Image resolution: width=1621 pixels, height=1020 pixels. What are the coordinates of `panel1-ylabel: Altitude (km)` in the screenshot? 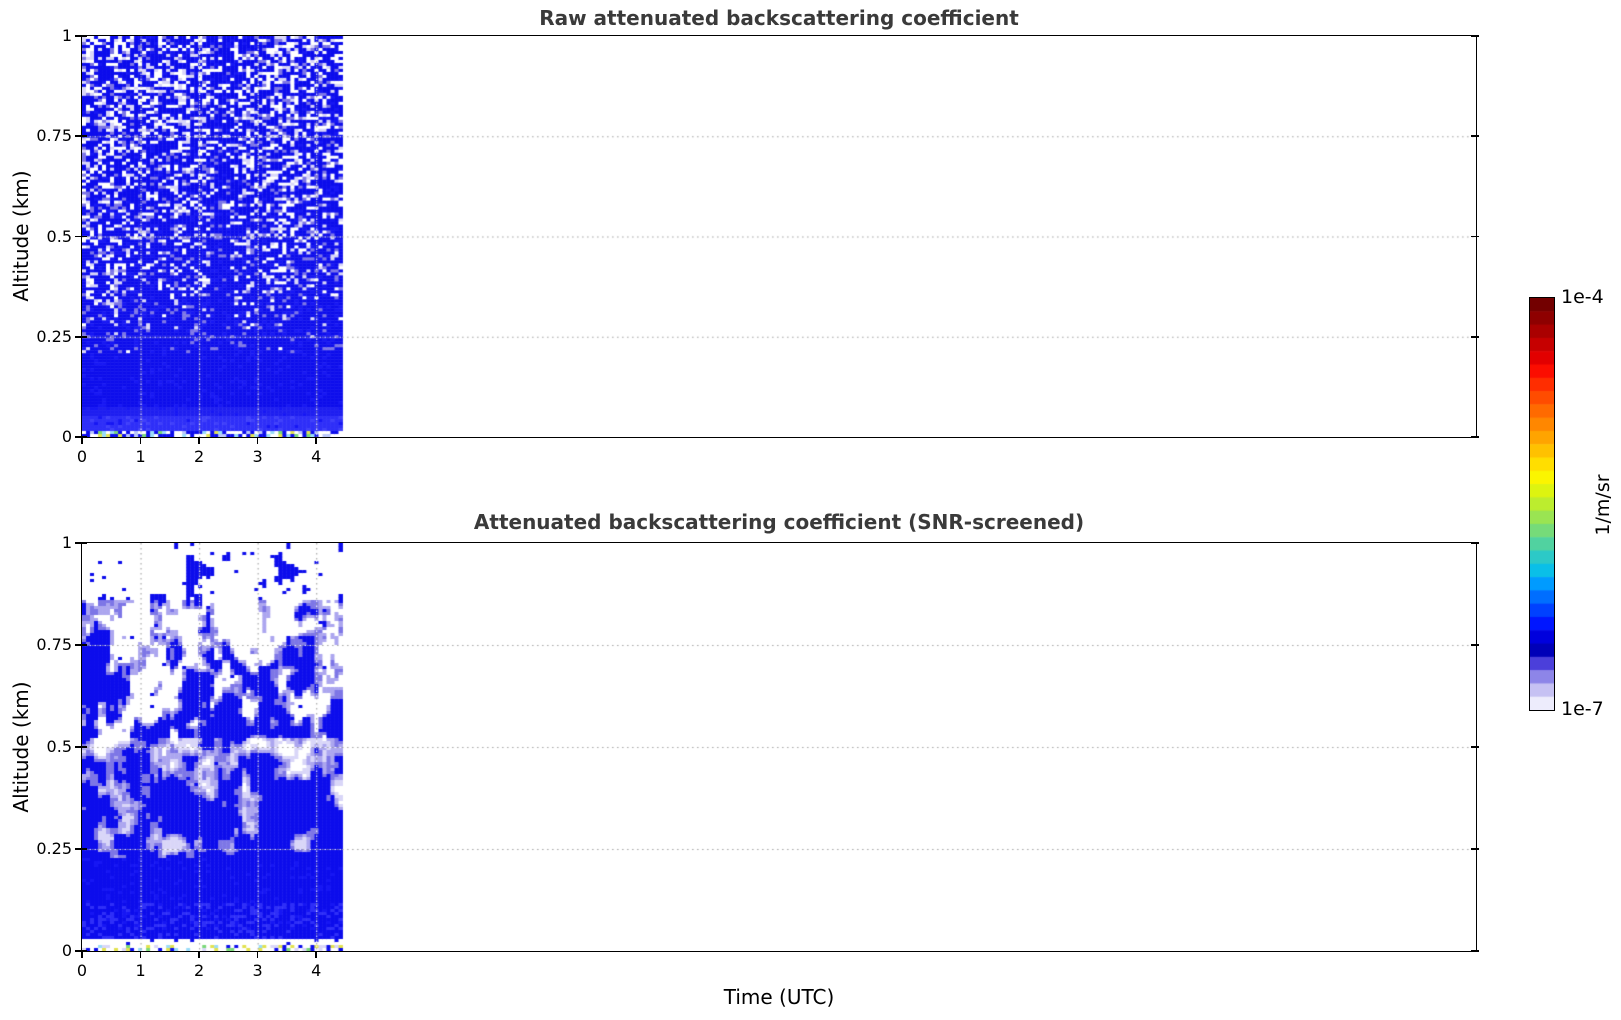 It's located at (21, 236).